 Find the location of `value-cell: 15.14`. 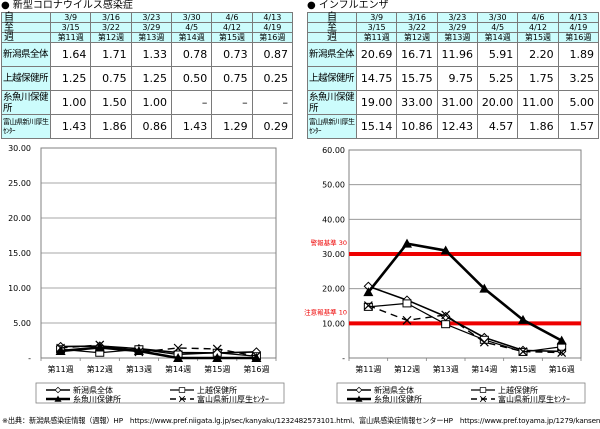

value-cell: 15.14 is located at coordinates (376, 126).